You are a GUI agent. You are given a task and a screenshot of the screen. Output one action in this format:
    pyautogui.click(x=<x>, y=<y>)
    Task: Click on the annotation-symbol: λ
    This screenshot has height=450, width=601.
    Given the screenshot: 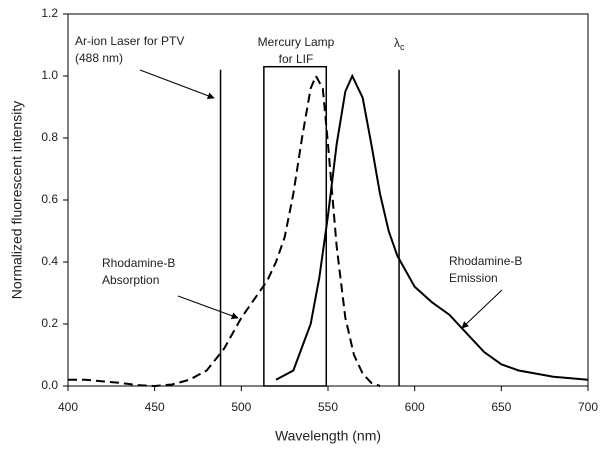 What is the action you would take?
    pyautogui.click(x=397, y=43)
    